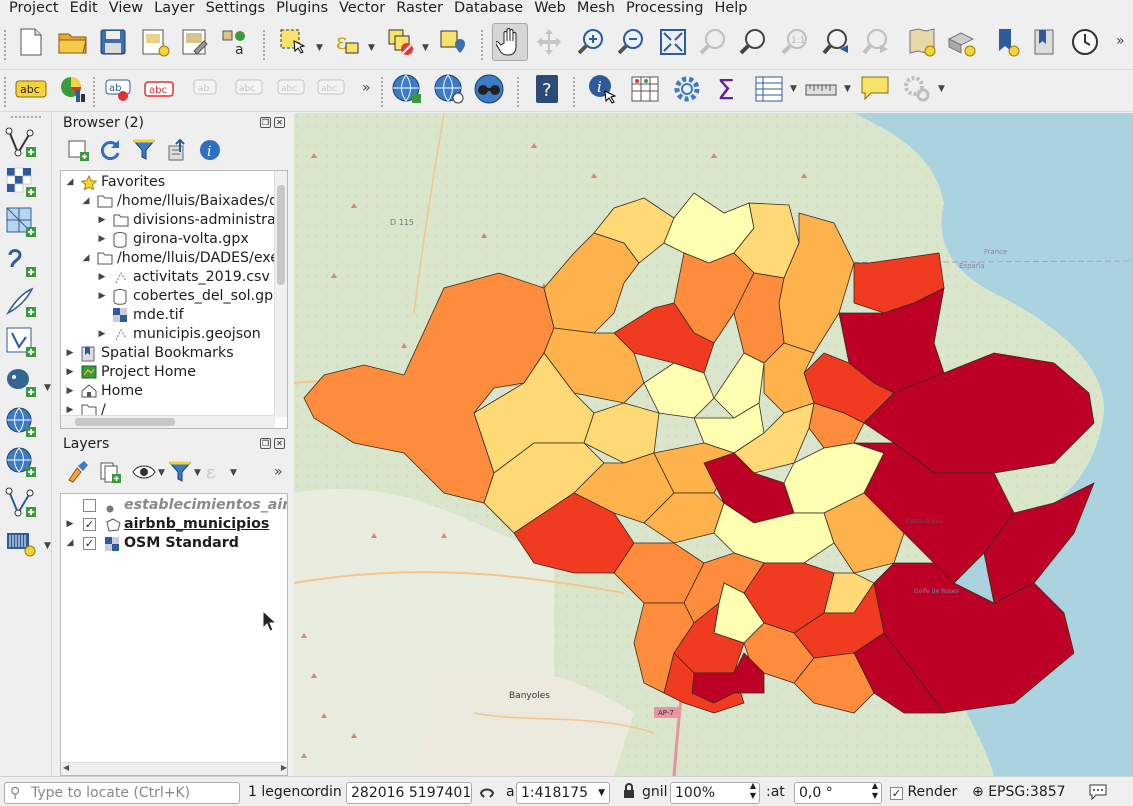 This screenshot has height=806, width=1133. What do you see at coordinates (21, 262) in the screenshot?
I see `add-delimited-text-icon` at bounding box center [21, 262].